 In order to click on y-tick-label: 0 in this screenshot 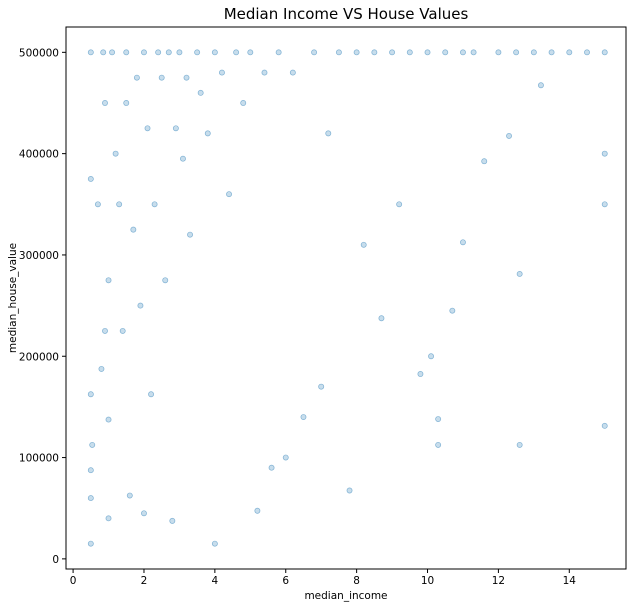, I will do `click(55, 560)`.